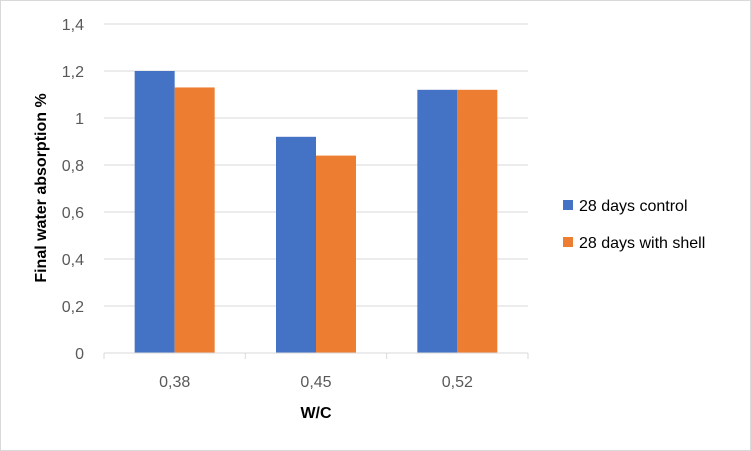  Describe the element at coordinates (568, 205) in the screenshot. I see `legend-swatch-control` at that location.